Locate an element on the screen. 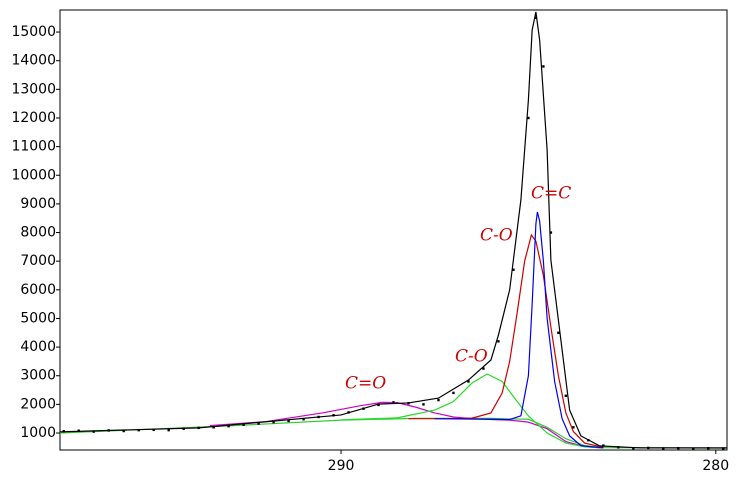 This screenshot has height=483, width=736. y-tick-label: 14000 is located at coordinates (33, 61).